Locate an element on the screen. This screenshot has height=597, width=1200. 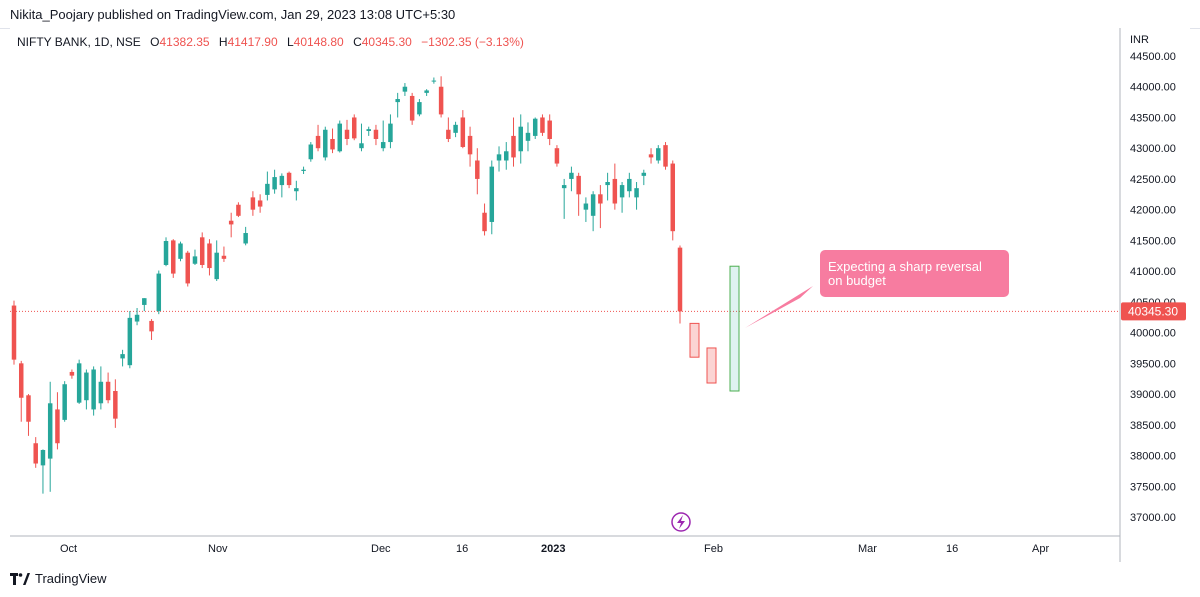
symbol-name: NIFTY BANK, 1D, NSE is located at coordinates (79, 42).